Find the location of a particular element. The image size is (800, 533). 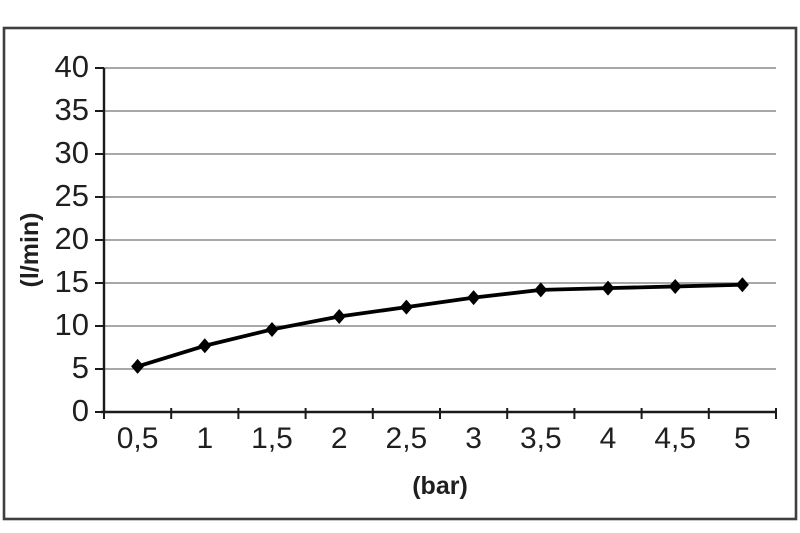

y-tick-label: 0 is located at coordinates (80, 410).